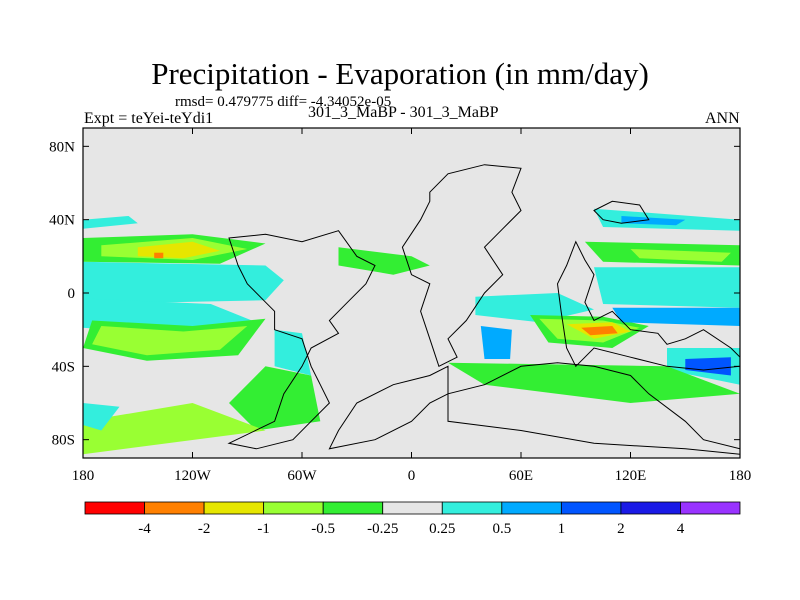 This screenshot has width=800, height=600. What do you see at coordinates (621, 529) in the screenshot?
I see `colorbar-label: 2` at bounding box center [621, 529].